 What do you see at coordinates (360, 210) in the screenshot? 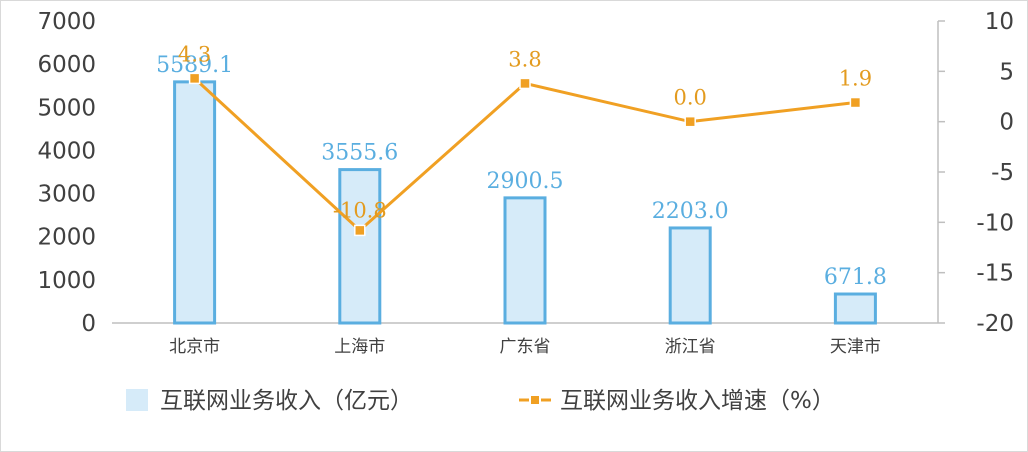
I see `growth-value-label: -10.8` at bounding box center [360, 210].